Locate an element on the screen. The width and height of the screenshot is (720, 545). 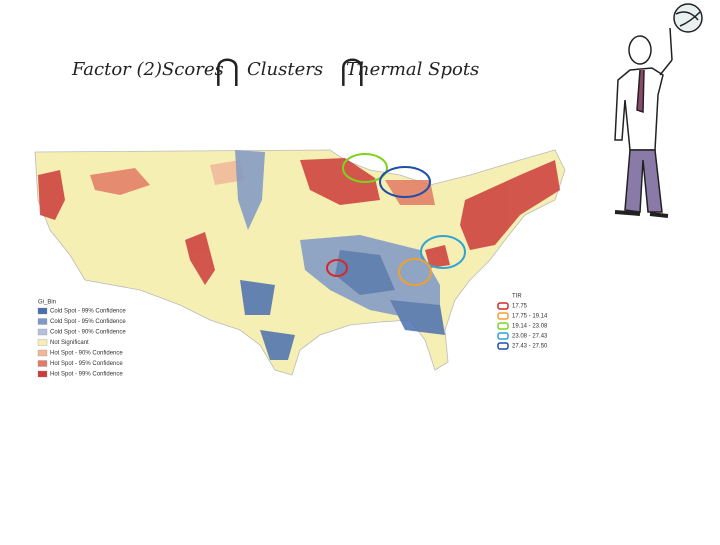
legend-label: Not Significant is located at coordinates (69, 343).